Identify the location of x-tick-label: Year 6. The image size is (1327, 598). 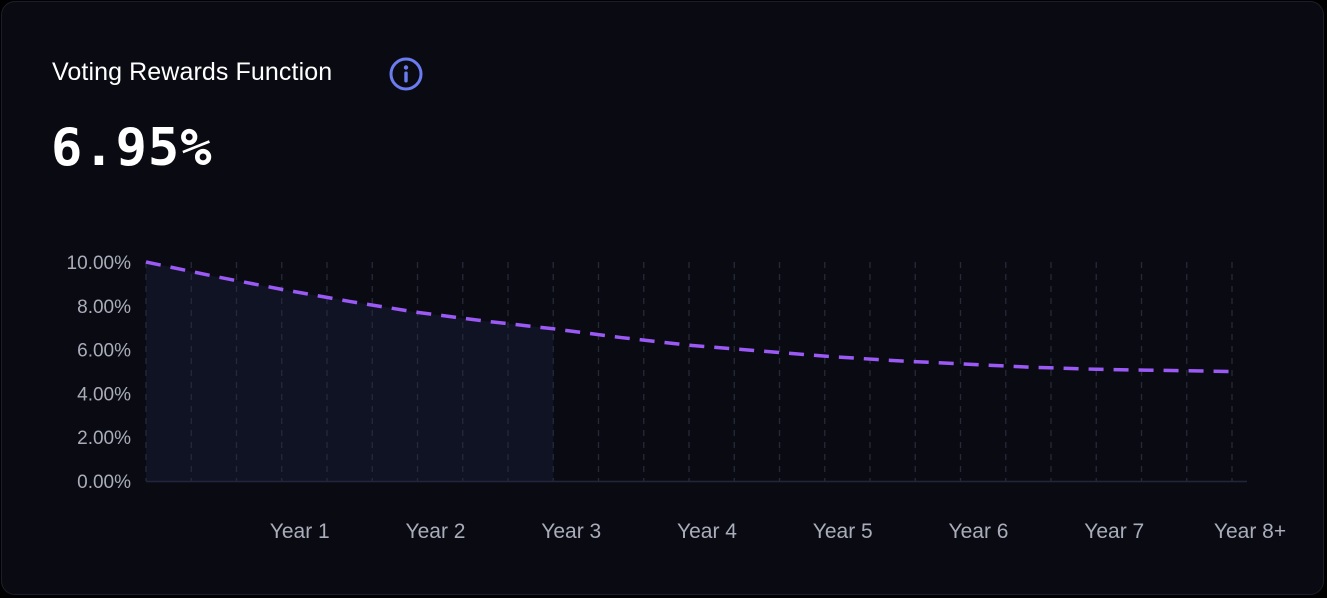
(979, 531).